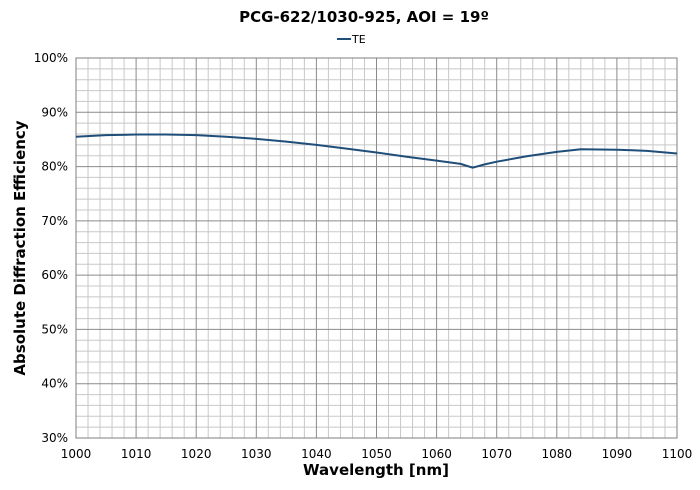 This screenshot has height=490, width=700. What do you see at coordinates (376, 470) in the screenshot?
I see `x-axis-label: Wavelength [nm]` at bounding box center [376, 470].